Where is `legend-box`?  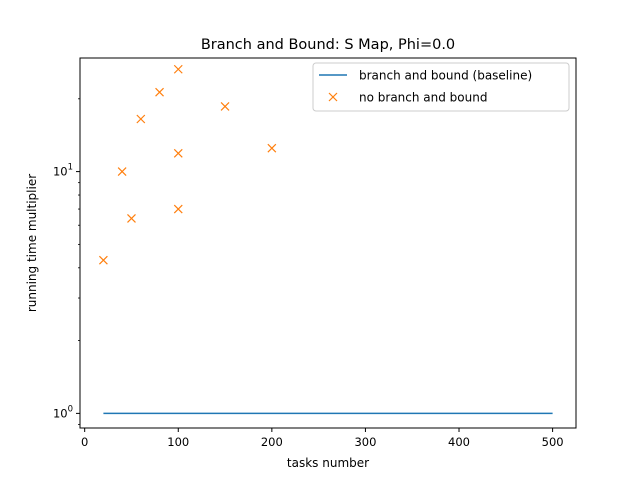
legend-box is located at coordinates (441, 87).